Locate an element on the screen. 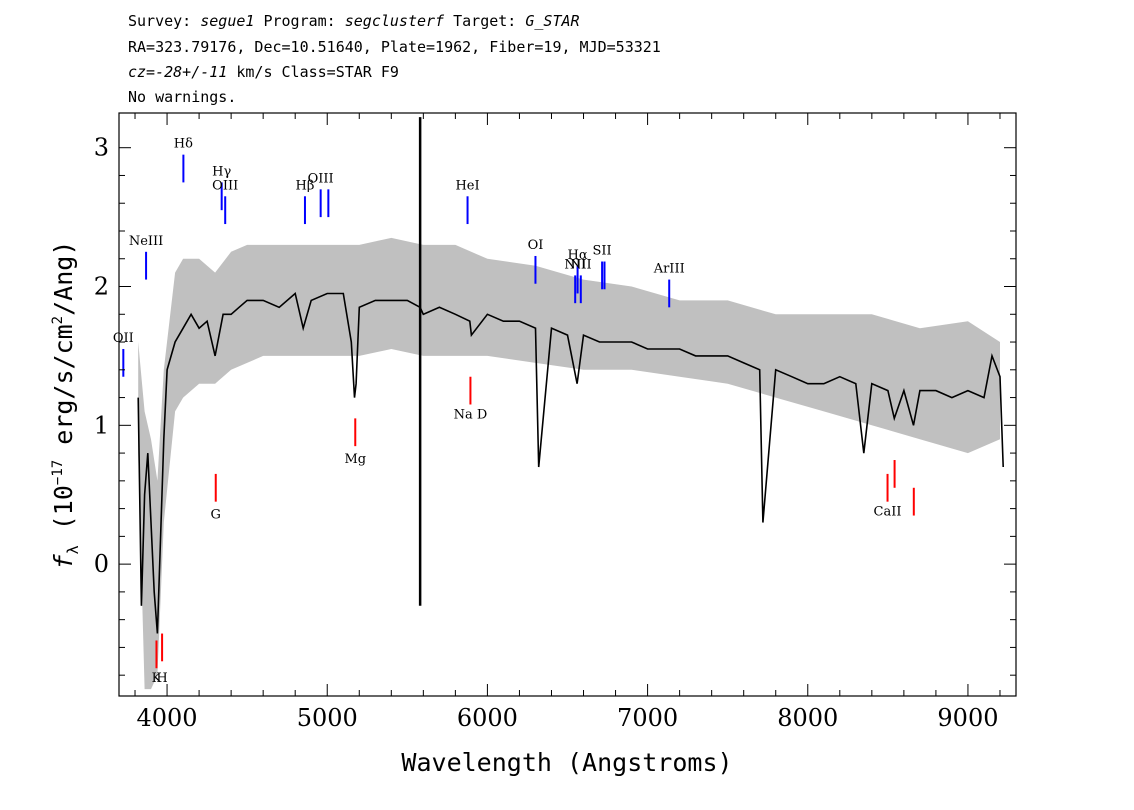 This screenshot has width=1134, height=810. line-marker-label: CaII is located at coordinates (888, 512).